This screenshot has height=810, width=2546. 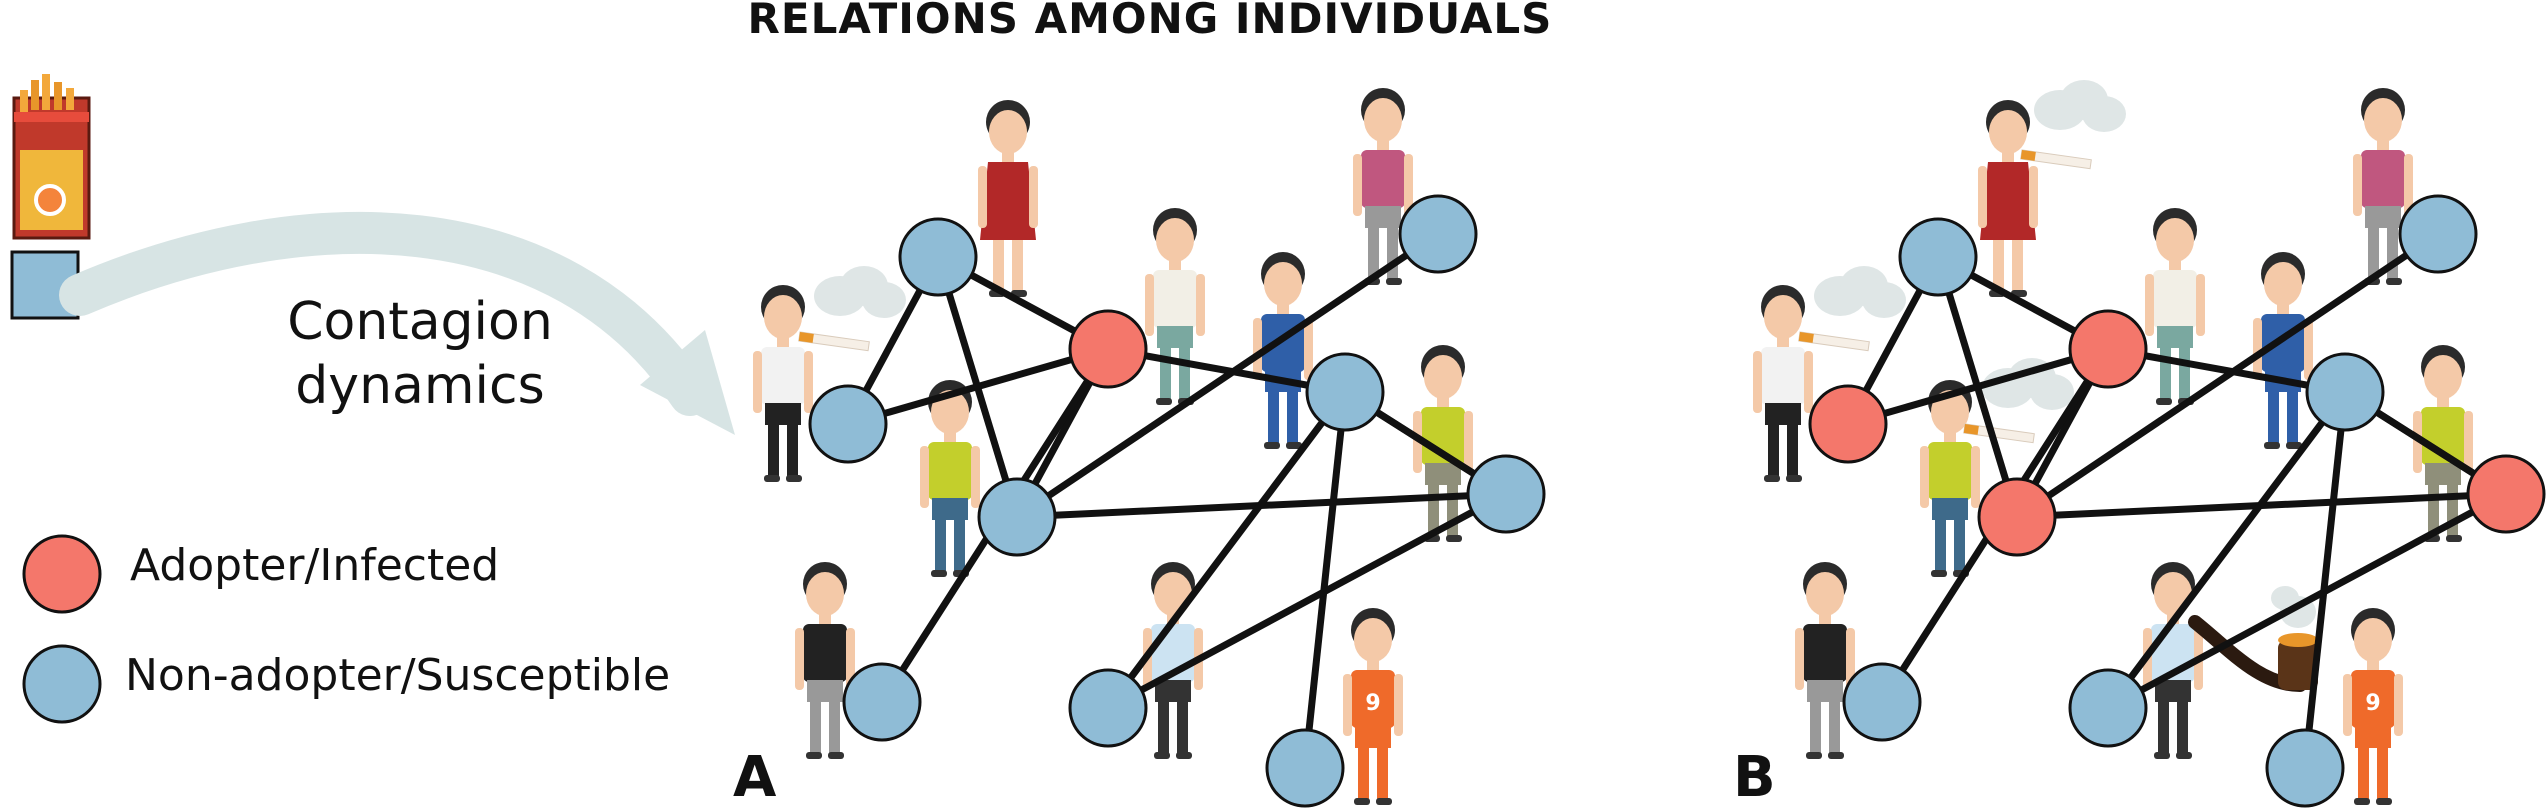 I want to click on panel-a-person-9: 9, so click(x=1373, y=706).